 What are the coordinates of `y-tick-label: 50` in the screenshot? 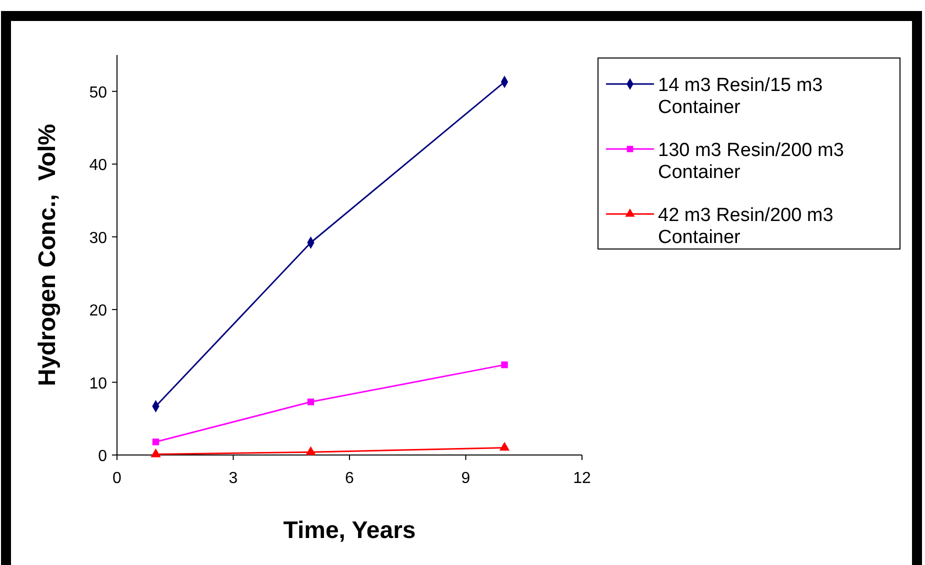 It's located at (98, 93).